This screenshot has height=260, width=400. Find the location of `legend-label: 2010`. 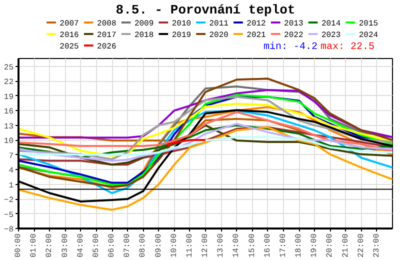

legend-label: 2010 is located at coordinates (182, 24).